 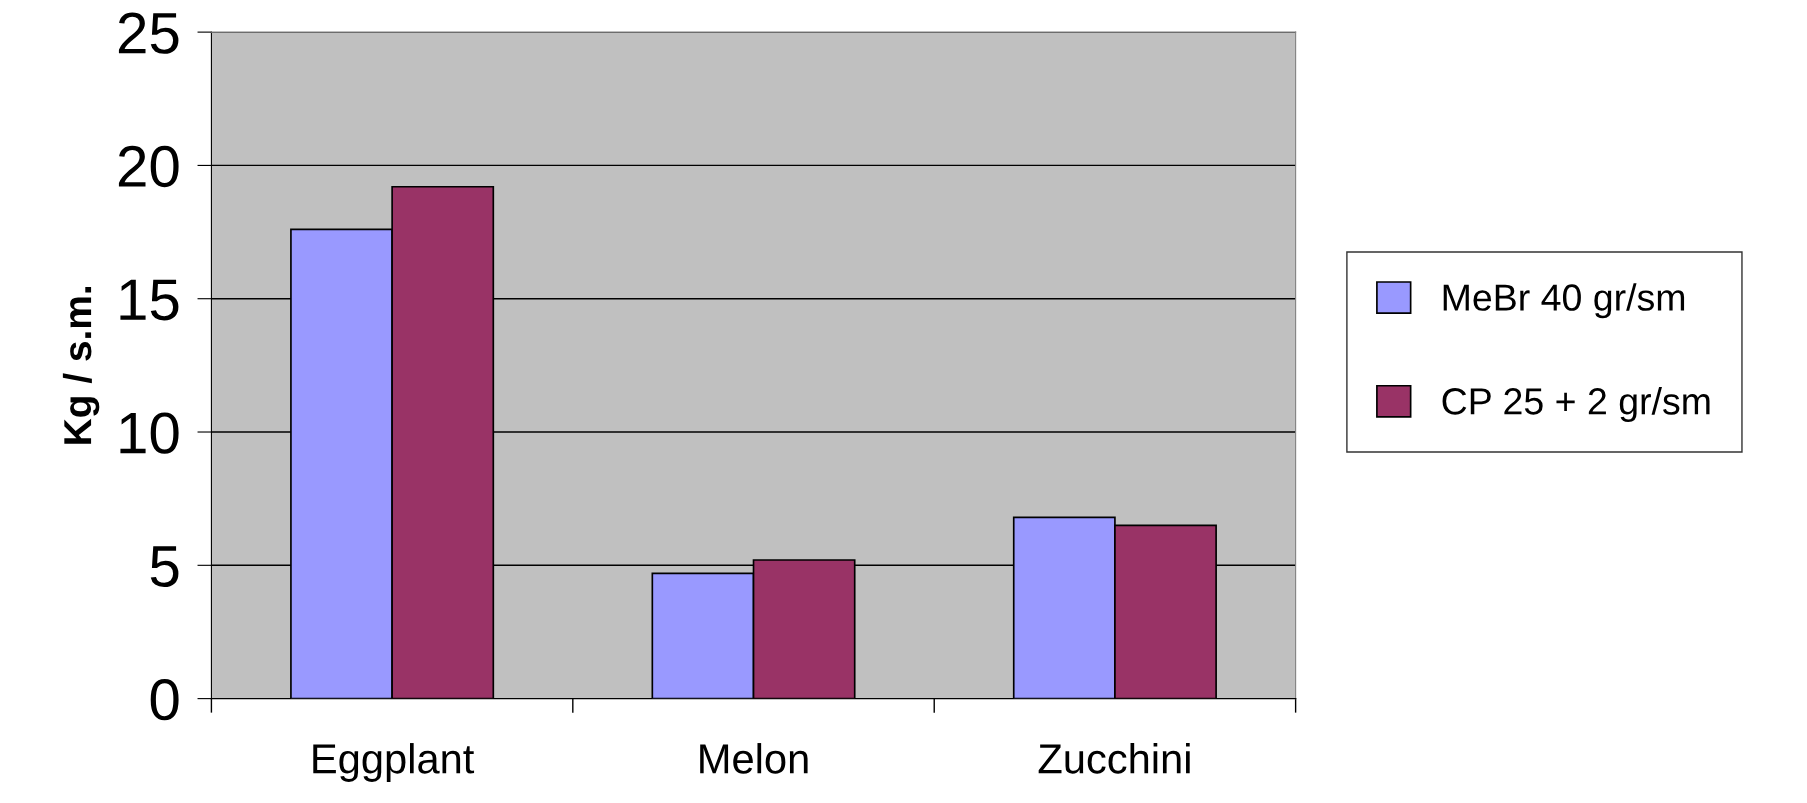 What do you see at coordinates (164, 567) in the screenshot?
I see `y-tick-label: 5` at bounding box center [164, 567].